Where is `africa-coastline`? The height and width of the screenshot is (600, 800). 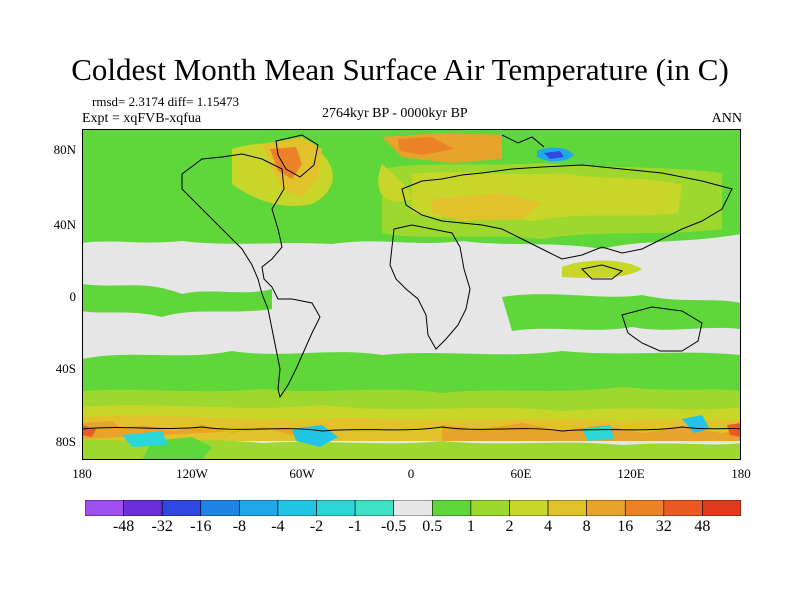 africa-coastline is located at coordinates (430, 287).